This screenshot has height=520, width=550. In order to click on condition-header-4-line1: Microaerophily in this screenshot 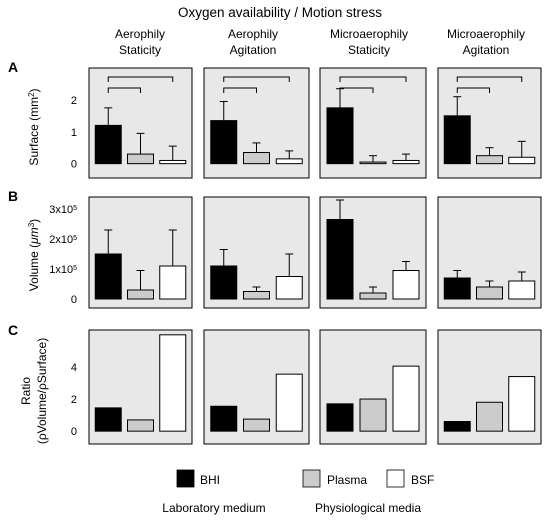, I will do `click(486, 34)`.